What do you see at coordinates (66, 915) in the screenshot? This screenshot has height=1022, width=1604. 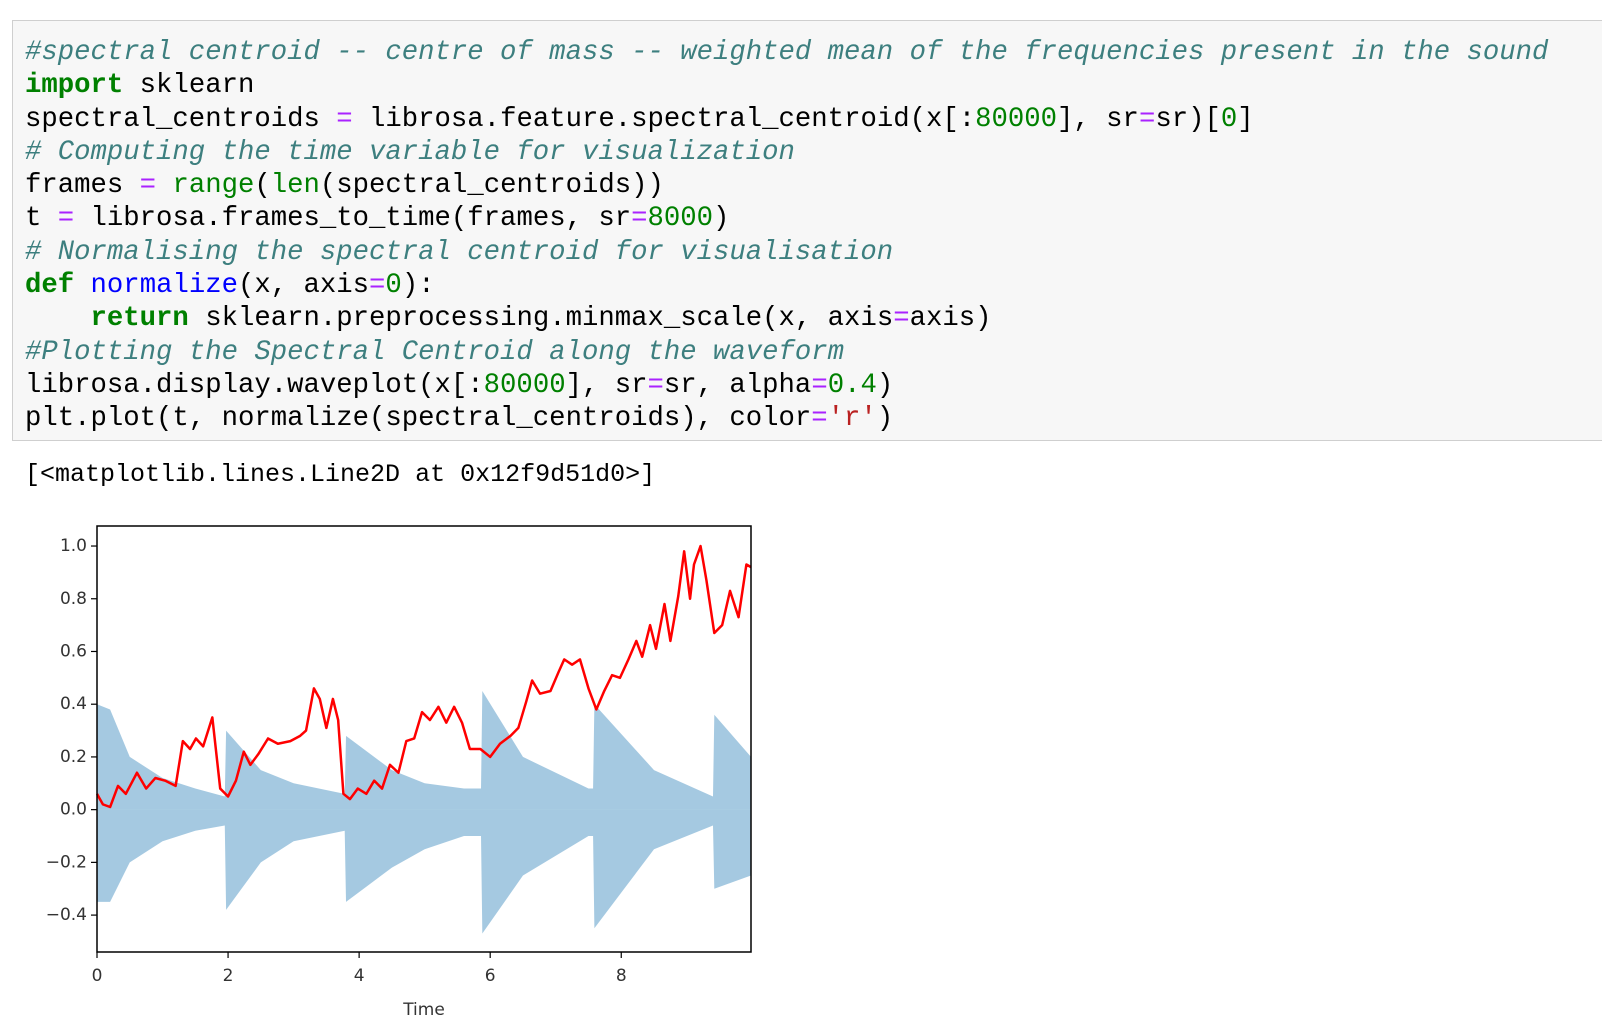 I see `y-tick-label: −0.4` at bounding box center [66, 915].